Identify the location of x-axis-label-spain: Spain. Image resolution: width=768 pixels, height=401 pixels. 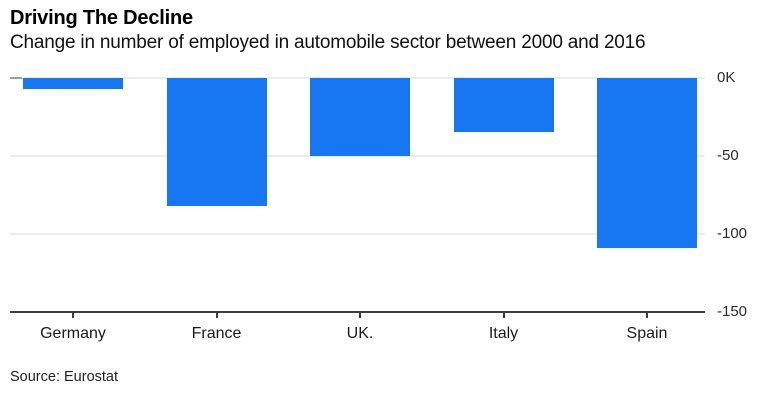
(647, 333).